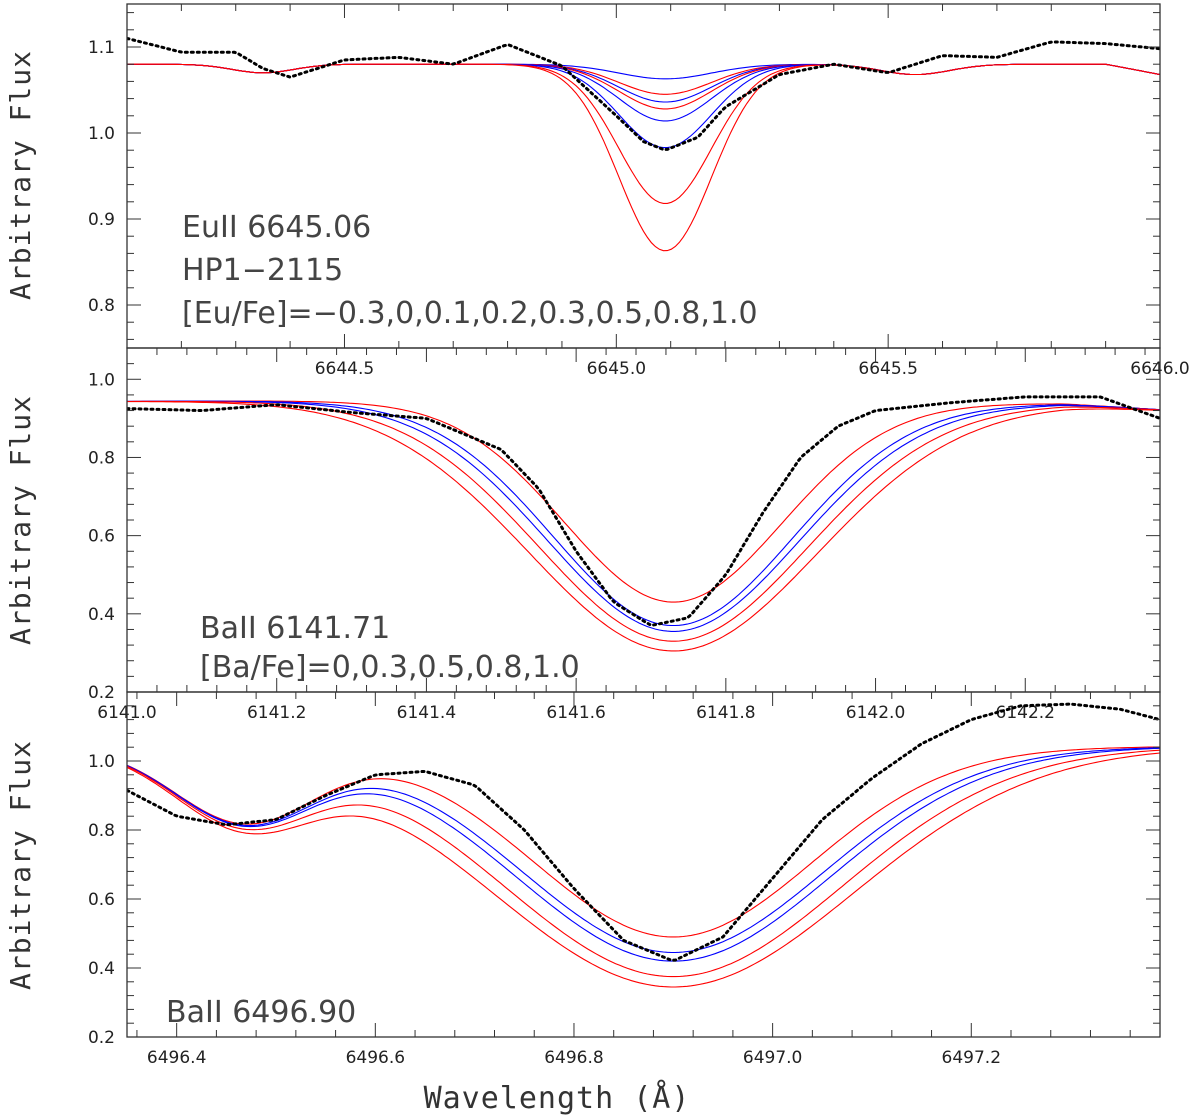 The width and height of the screenshot is (1200, 1120). I want to click on y-tick-label: 0.9, so click(101, 220).